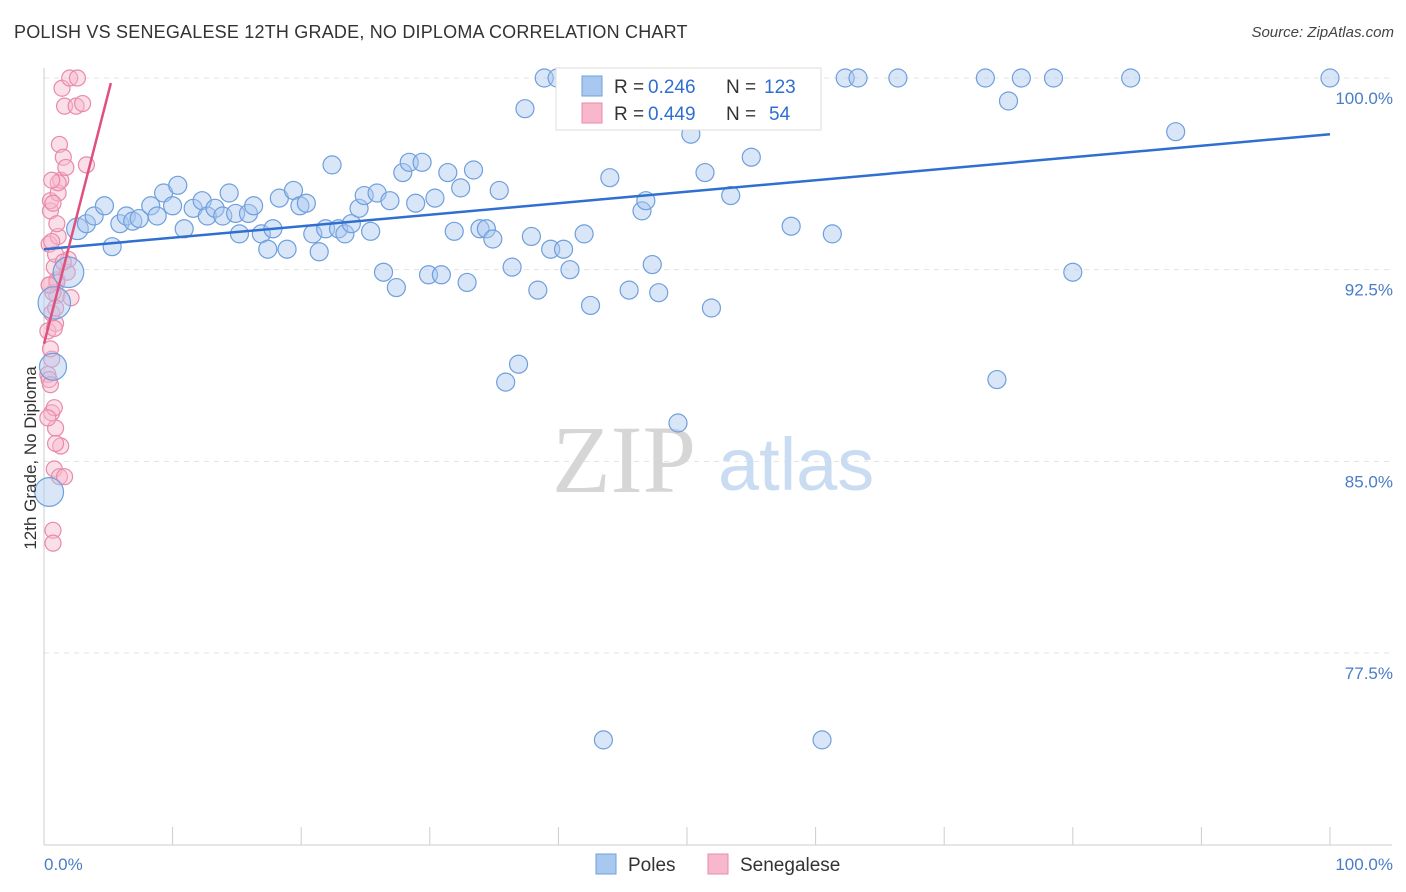 The image size is (1406, 892). What do you see at coordinates (1322, 32) in the screenshot?
I see `source-label: Source: ZipAtlas.com` at bounding box center [1322, 32].